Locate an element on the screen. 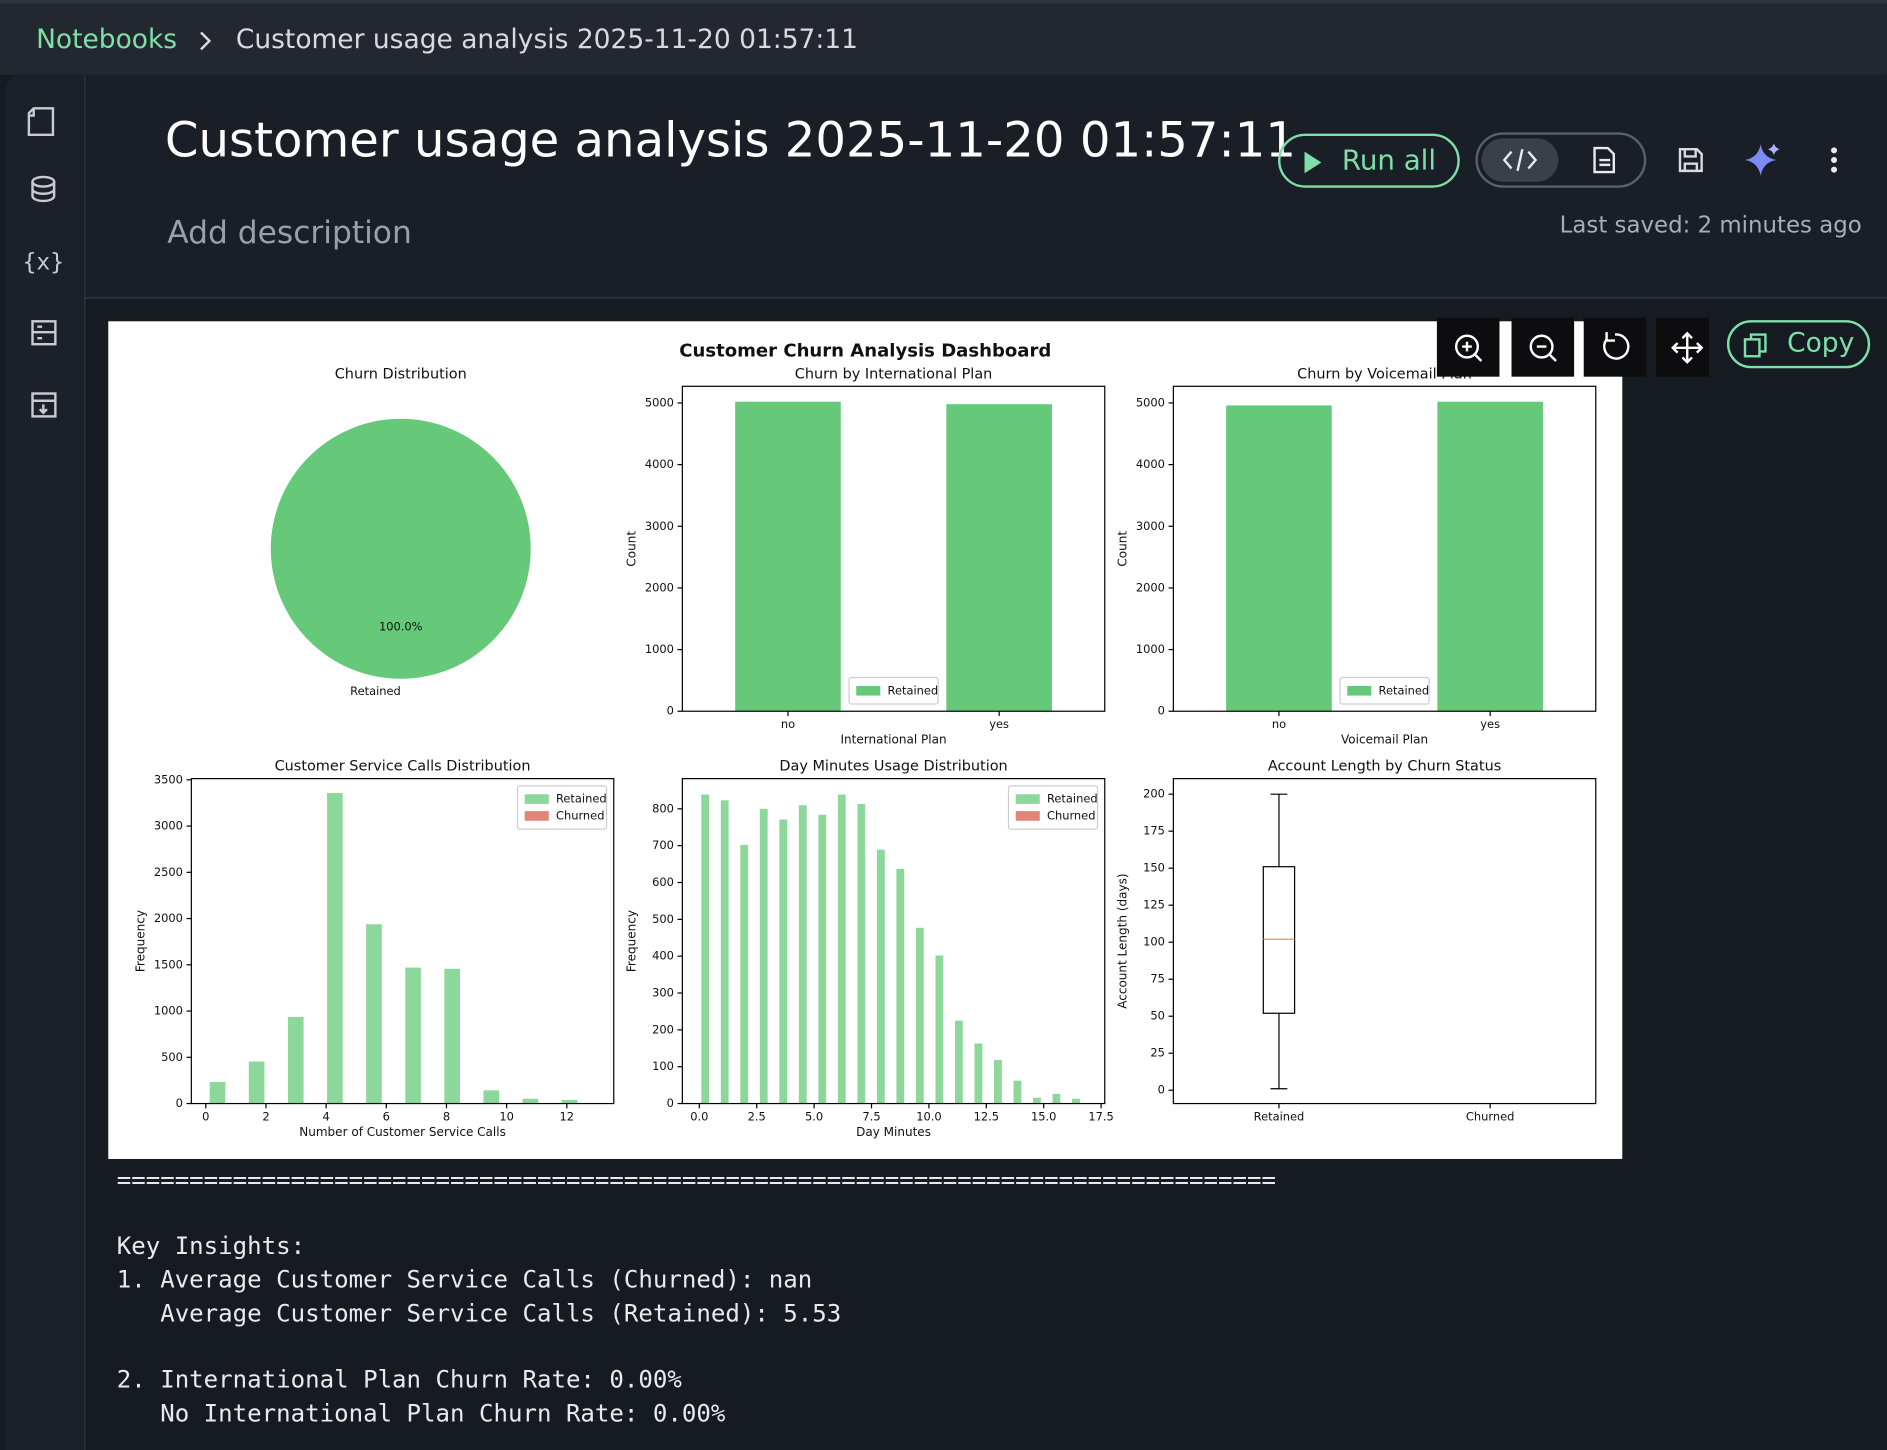 The image size is (1887, 1450). x-tick-label: 10.0 is located at coordinates (928, 1116).